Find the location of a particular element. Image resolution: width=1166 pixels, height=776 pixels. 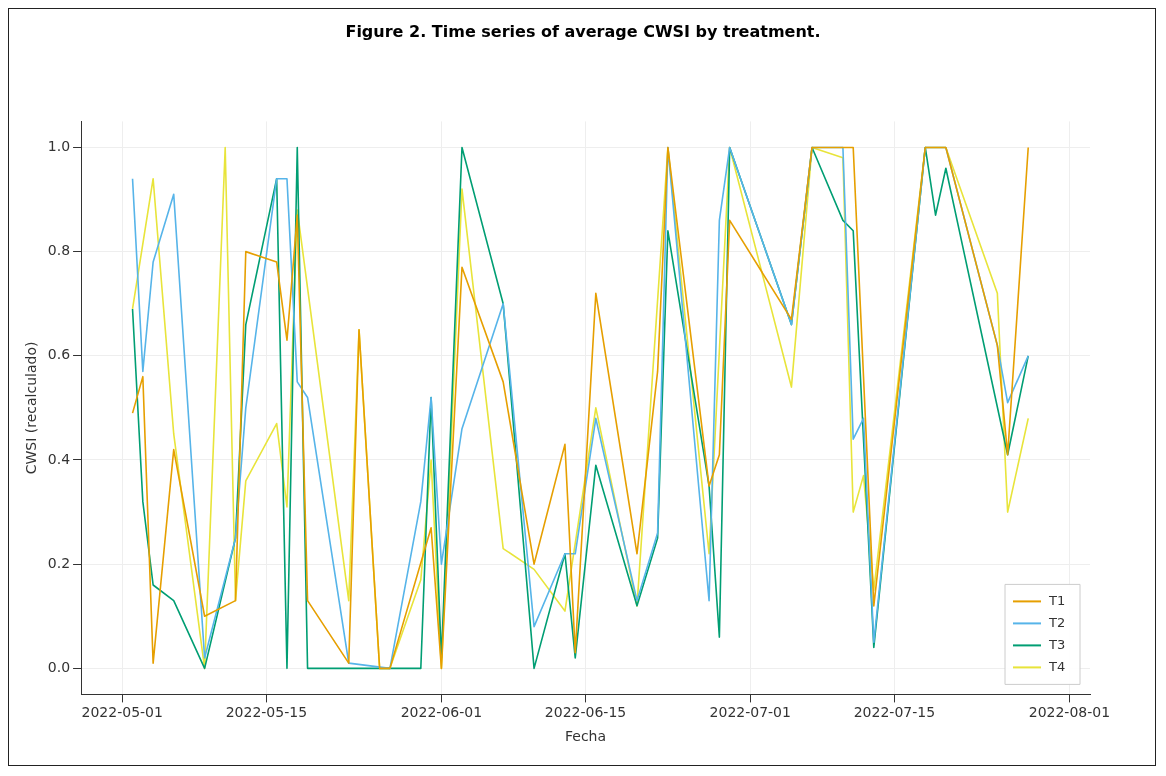

x-tick-label: 2022-07-15 is located at coordinates (894, 712).